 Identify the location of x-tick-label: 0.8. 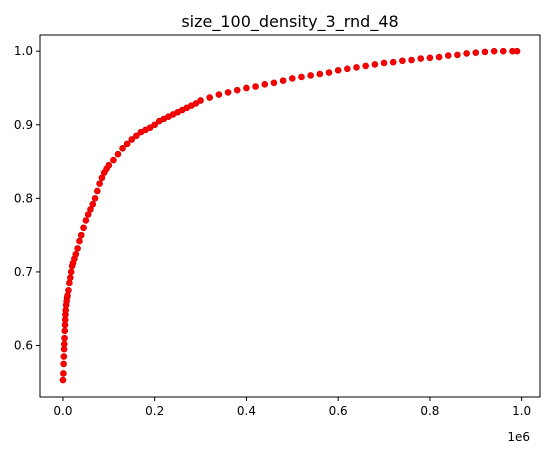
(429, 411).